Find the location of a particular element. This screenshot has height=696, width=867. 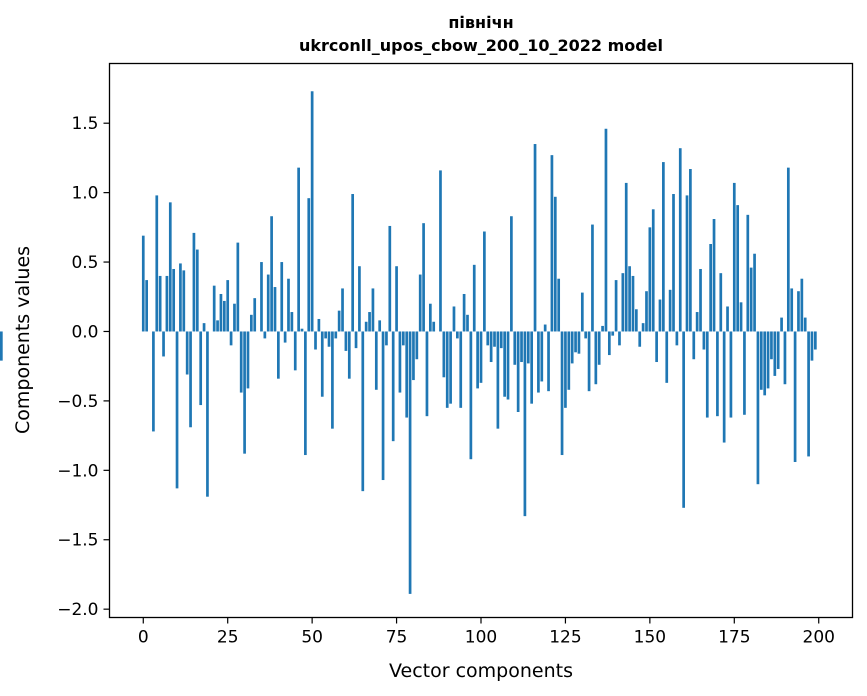

x-axis-ticks: 0 25 50 75 100 125 150 175 200 is located at coordinates (486, 632).